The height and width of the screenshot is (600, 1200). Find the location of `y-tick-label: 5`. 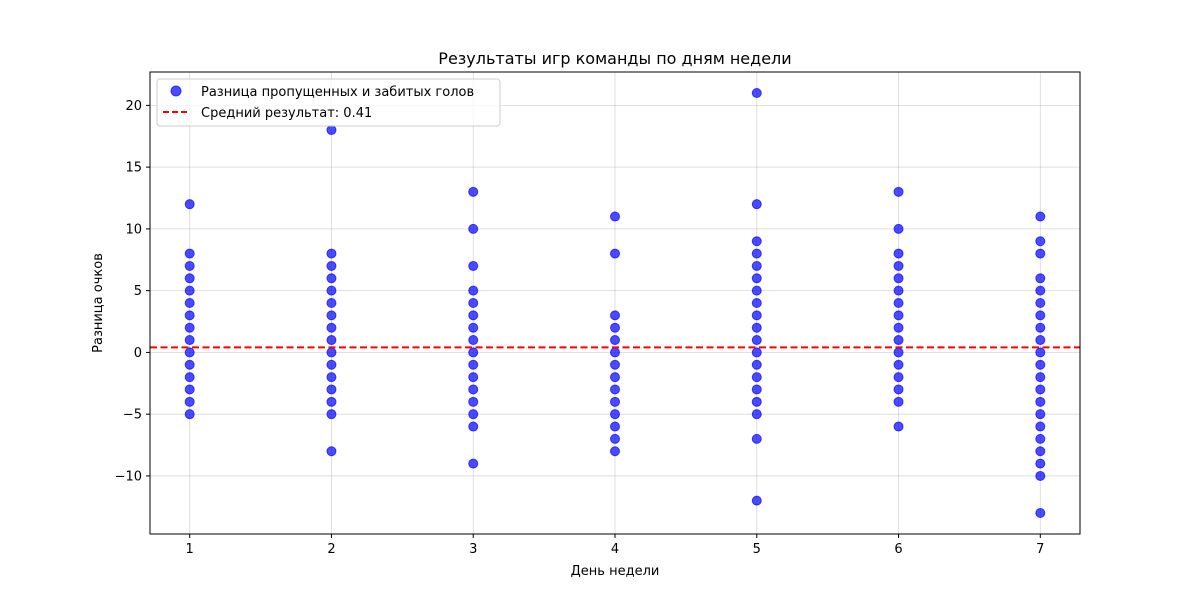

y-tick-label: 5 is located at coordinates (138, 291).